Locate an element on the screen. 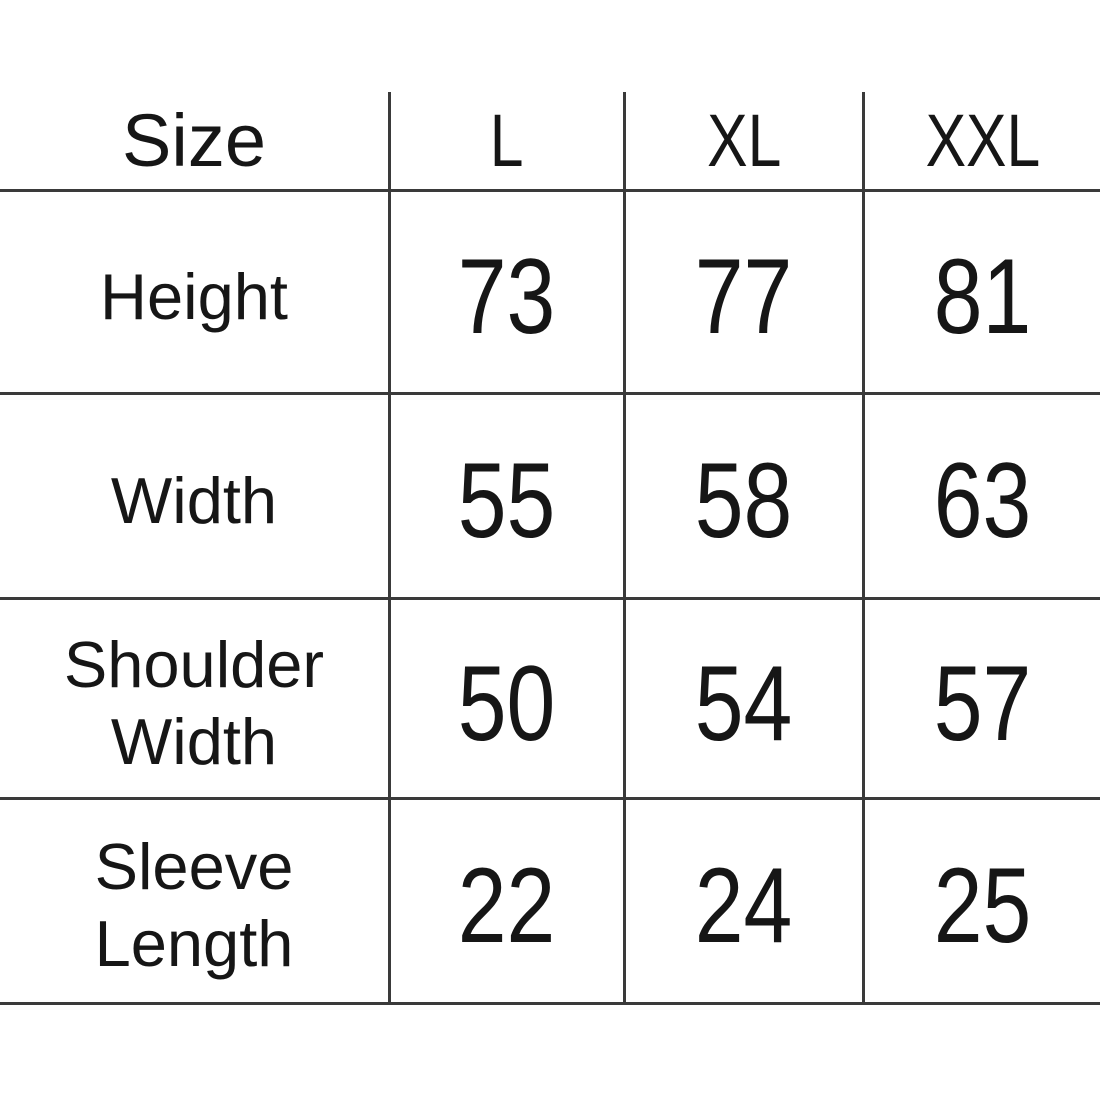 This screenshot has height=1100, width=1100. height-l-value: 73 is located at coordinates (507, 296).